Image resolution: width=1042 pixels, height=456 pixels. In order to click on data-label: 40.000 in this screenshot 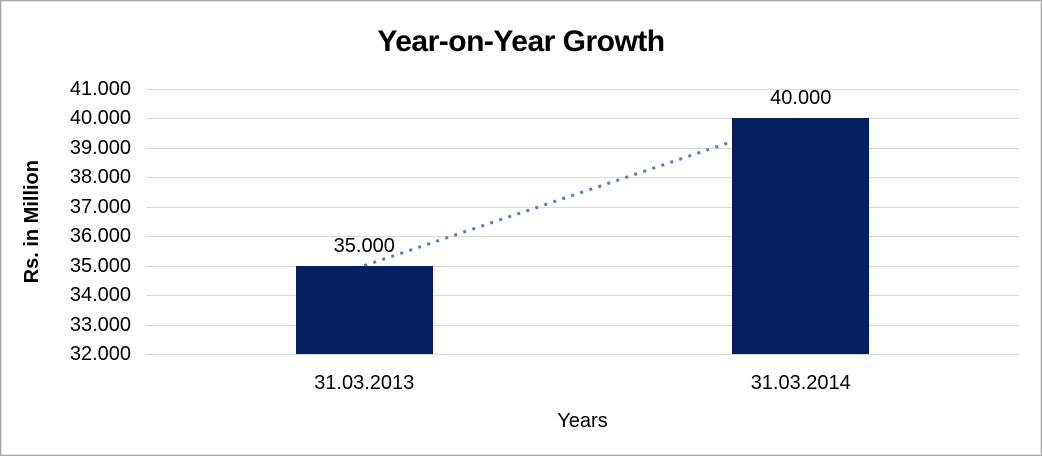, I will do `click(801, 98)`.